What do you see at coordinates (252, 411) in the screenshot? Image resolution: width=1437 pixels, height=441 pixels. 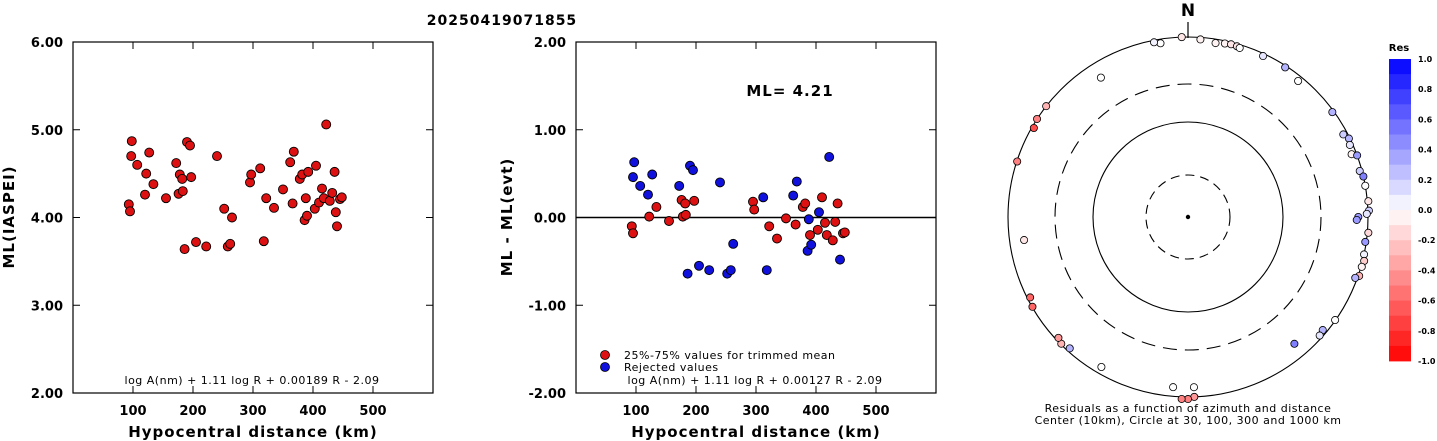 I see `ml-xtick-label: 300` at bounding box center [252, 411].